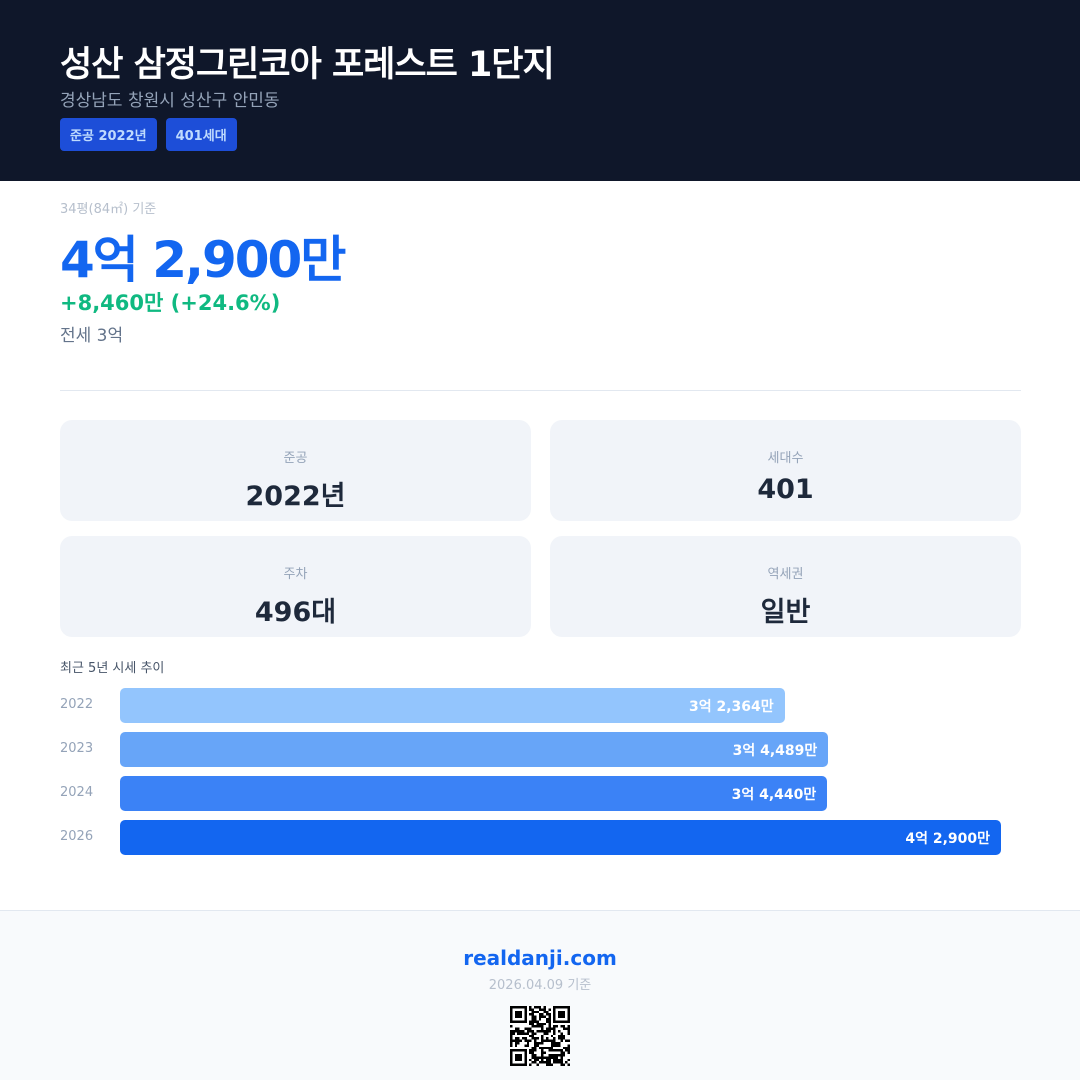 The height and width of the screenshot is (1080, 1080). Describe the element at coordinates (295, 458) in the screenshot. I see `card-label: 준공` at that location.